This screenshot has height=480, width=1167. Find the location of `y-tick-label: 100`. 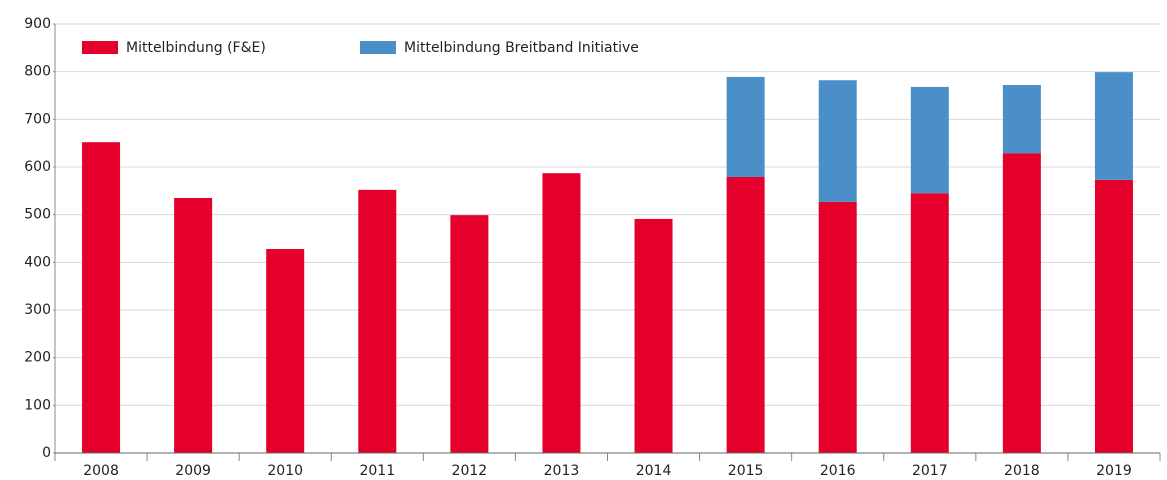

y-tick-label: 100 is located at coordinates (37, 405).